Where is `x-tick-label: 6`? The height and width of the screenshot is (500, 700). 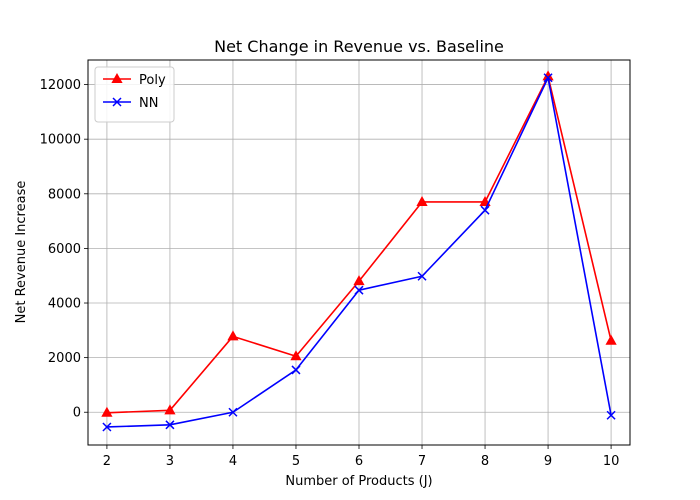
x-tick-label: 6 is located at coordinates (359, 461).